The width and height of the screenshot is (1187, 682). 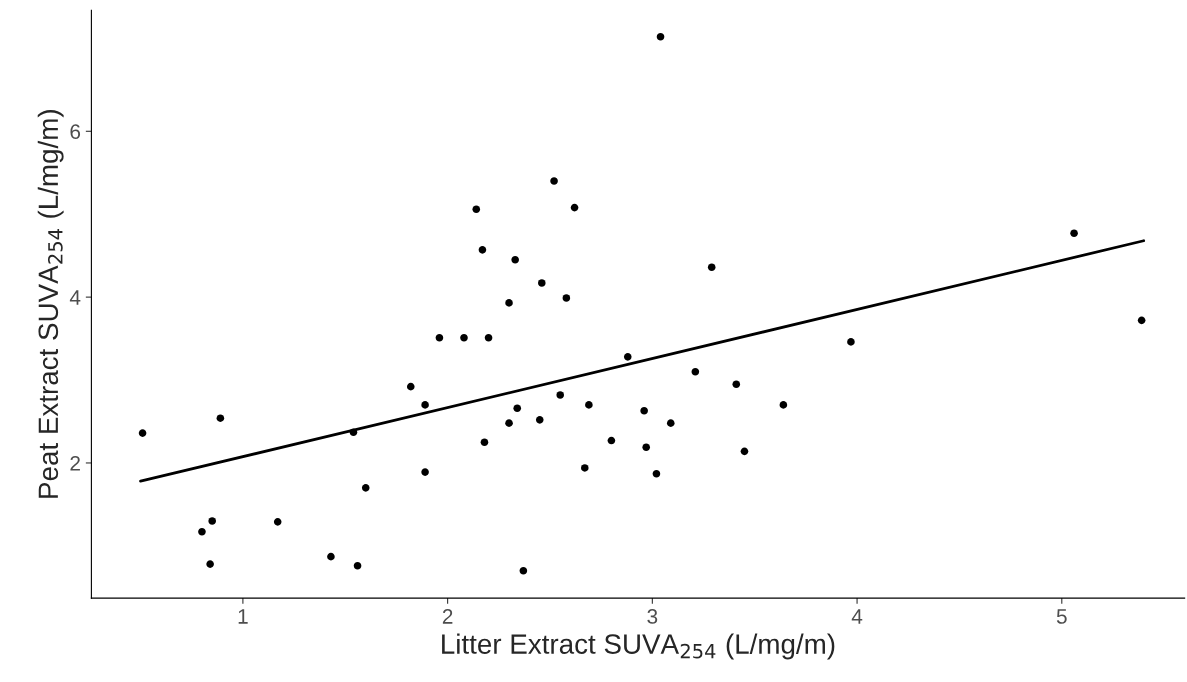 I want to click on x-tick-label: 4, so click(x=857, y=616).